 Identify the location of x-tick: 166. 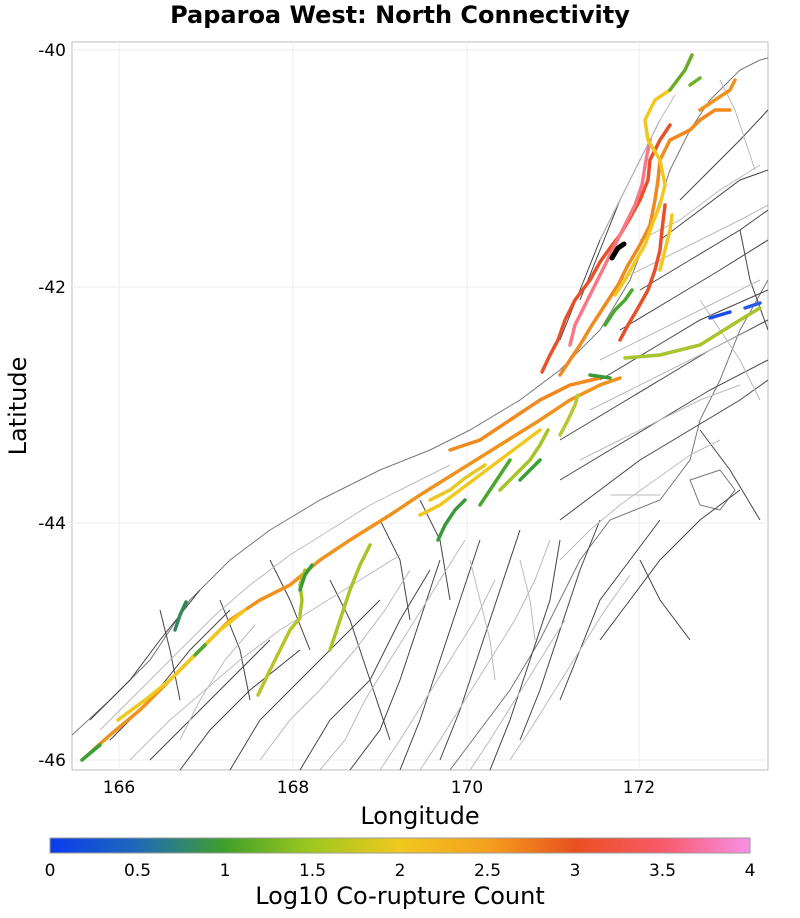
(119, 788).